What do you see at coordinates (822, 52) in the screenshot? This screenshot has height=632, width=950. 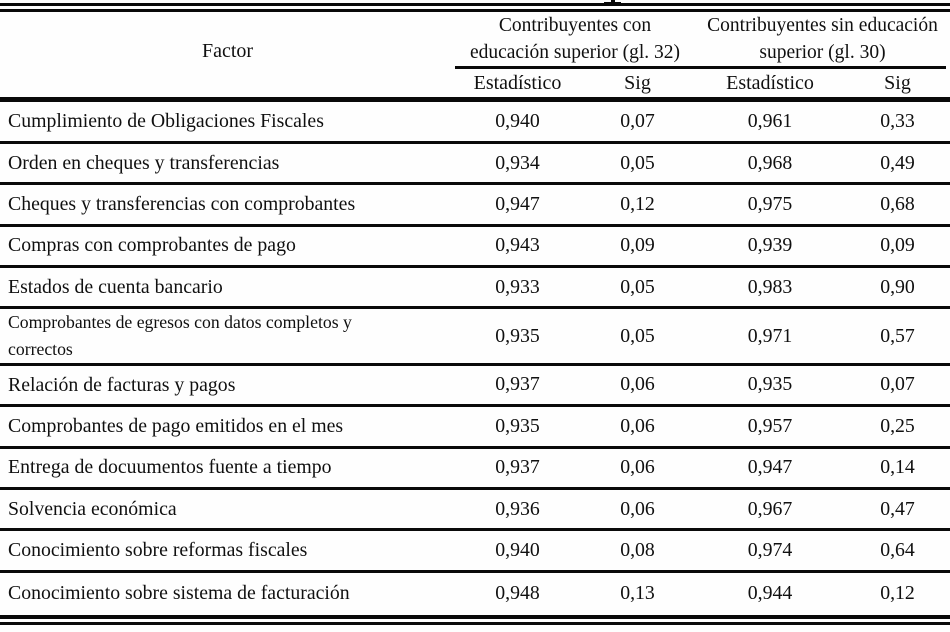 I see `group2-line2: superior (gl. 30)` at bounding box center [822, 52].